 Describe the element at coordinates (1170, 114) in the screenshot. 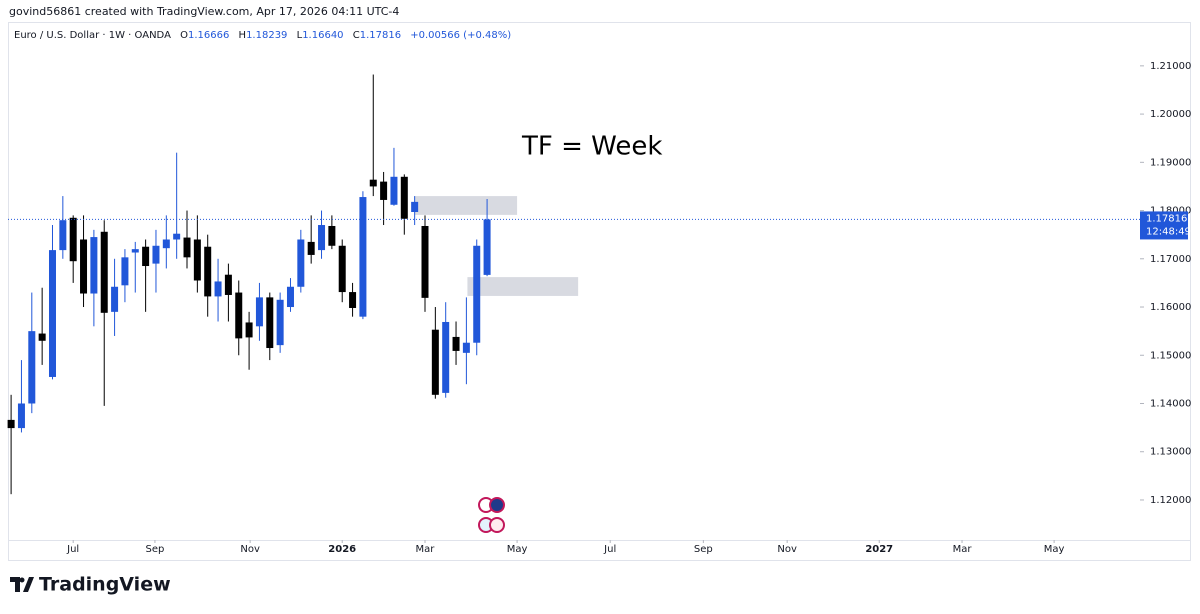

I see `y-tick-label: 1.20000` at that location.